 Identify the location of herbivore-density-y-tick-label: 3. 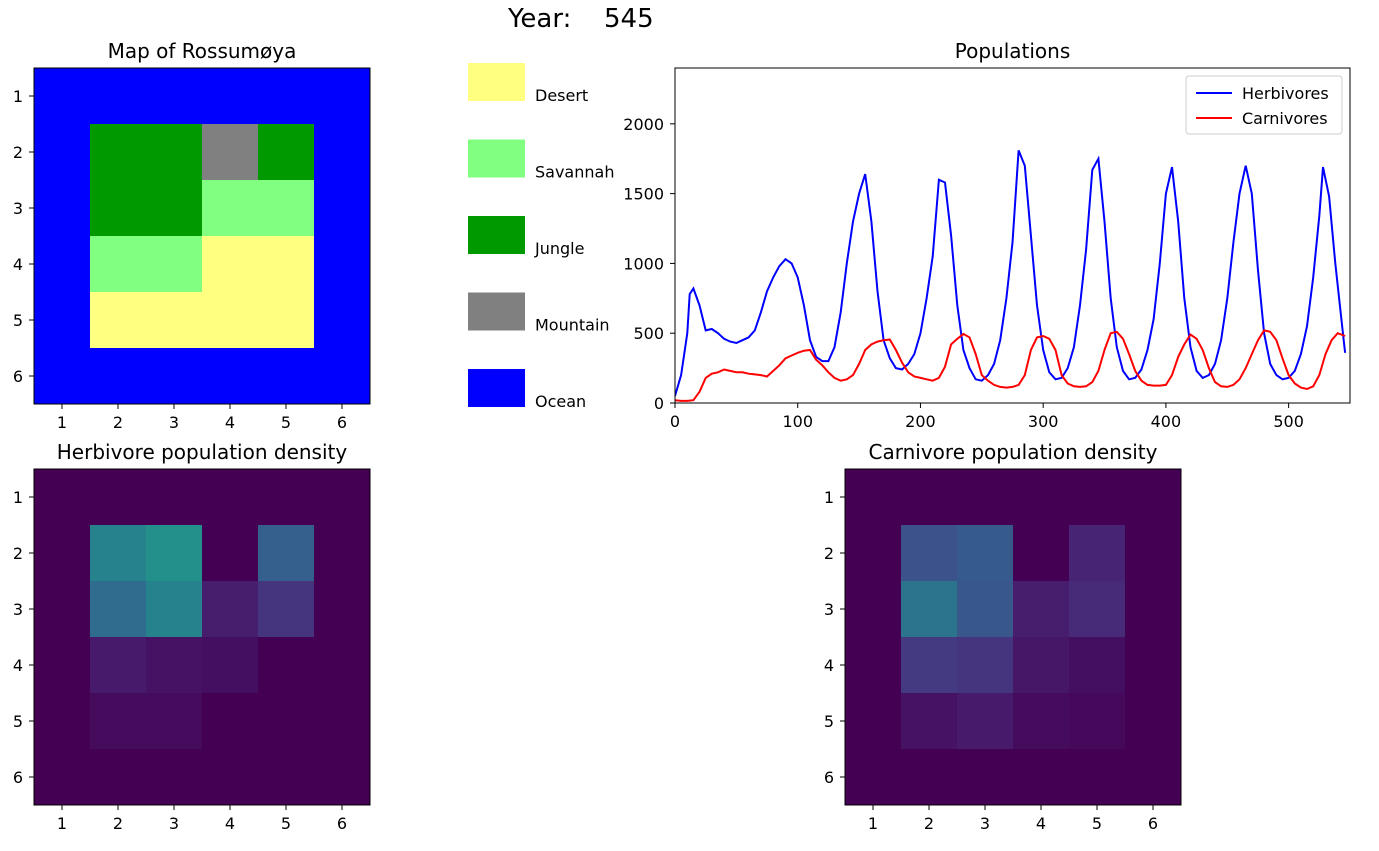
(18, 609).